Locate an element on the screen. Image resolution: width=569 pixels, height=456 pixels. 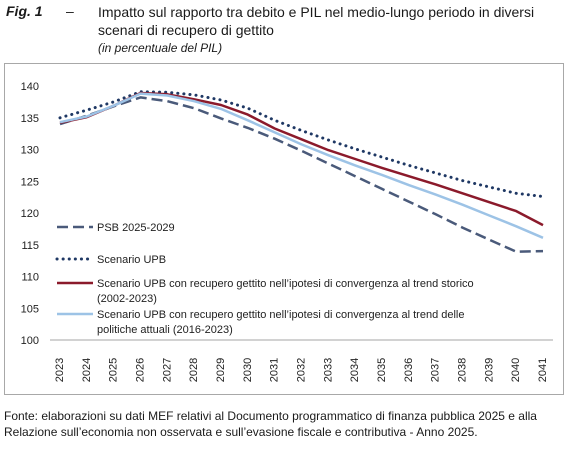
y-tick-label-3: 115 is located at coordinates (30, 246).